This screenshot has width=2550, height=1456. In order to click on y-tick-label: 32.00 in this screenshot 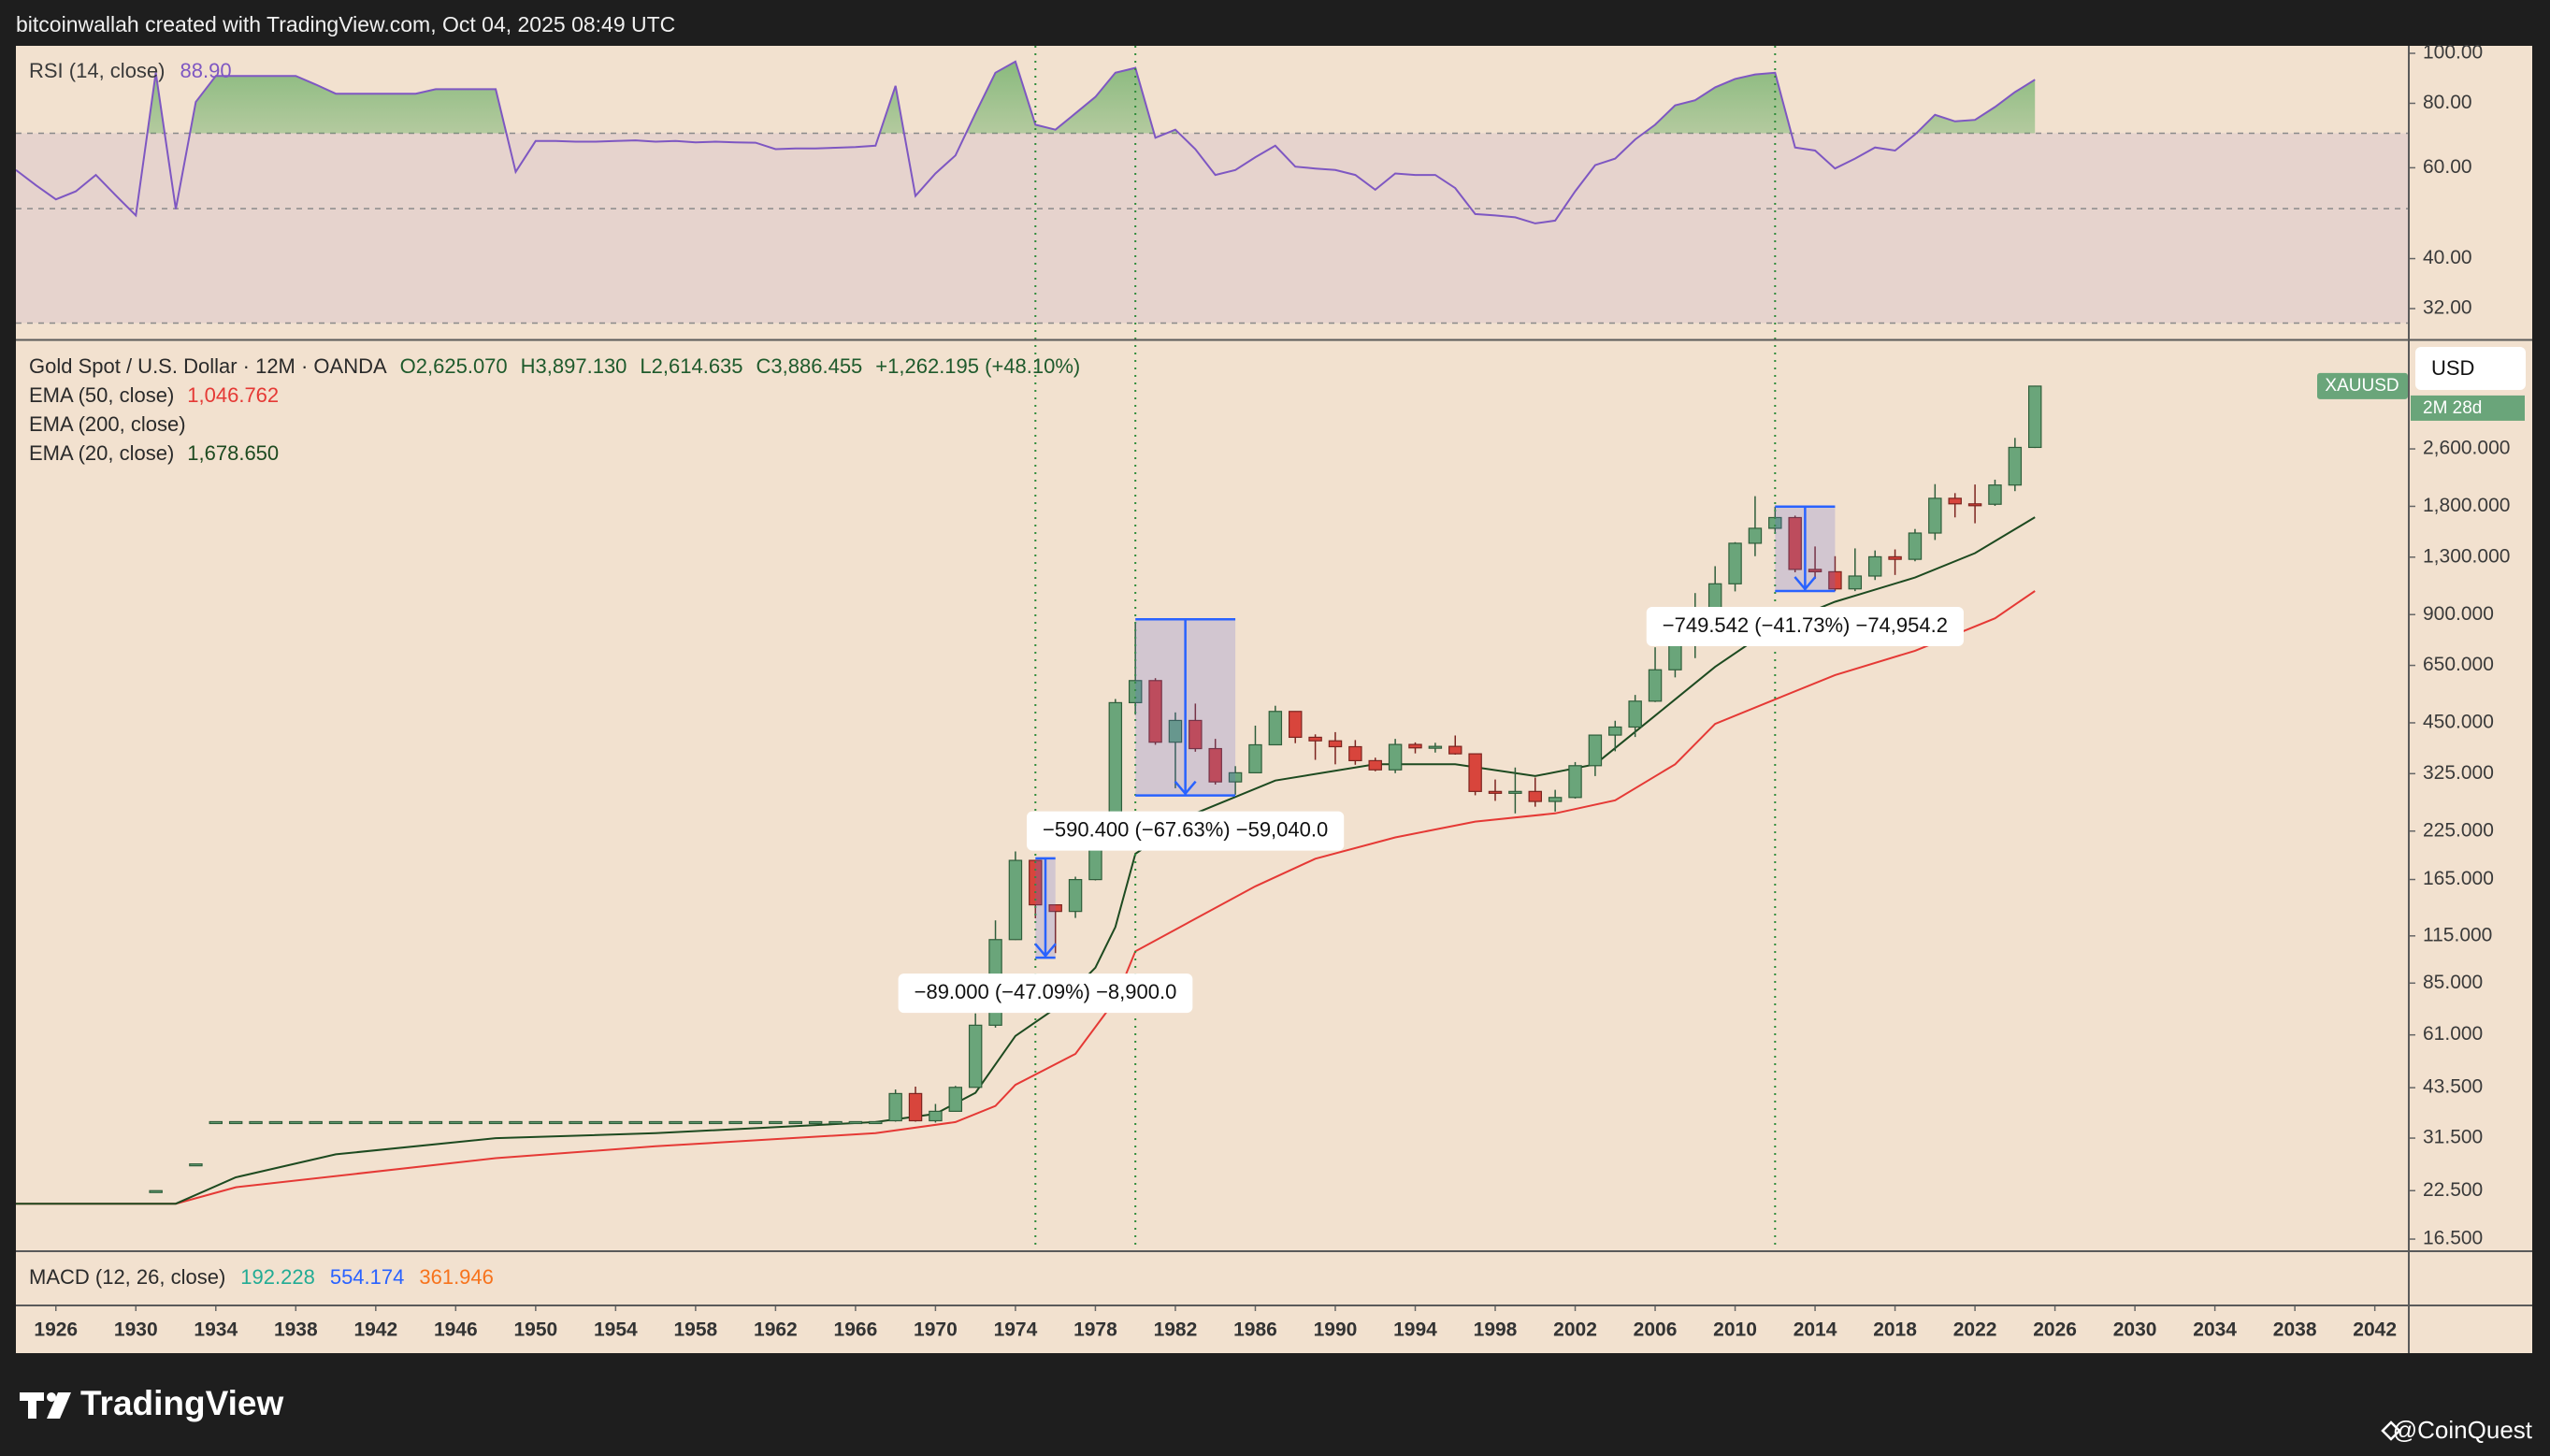, I will do `click(2447, 308)`.